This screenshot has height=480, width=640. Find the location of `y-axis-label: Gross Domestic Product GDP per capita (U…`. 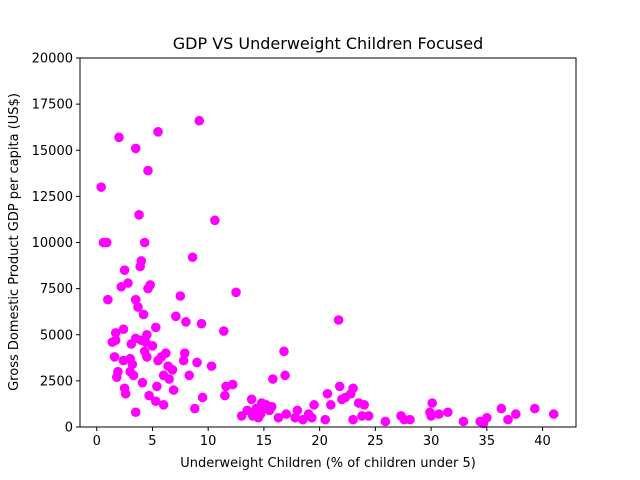

y-axis-label: Gross Domestic Product GDP per capita (U… is located at coordinates (14, 242).